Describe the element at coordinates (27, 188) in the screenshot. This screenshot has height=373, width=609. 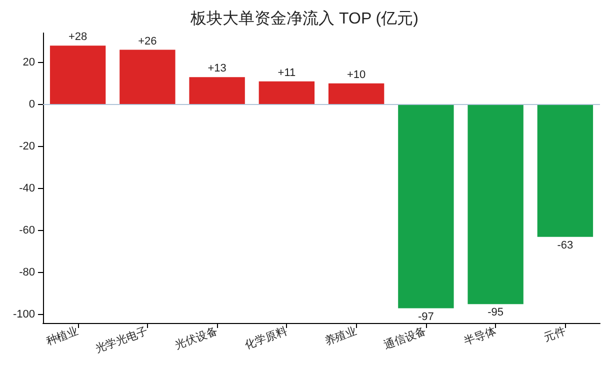
I see `y-tick-label: -40` at that location.